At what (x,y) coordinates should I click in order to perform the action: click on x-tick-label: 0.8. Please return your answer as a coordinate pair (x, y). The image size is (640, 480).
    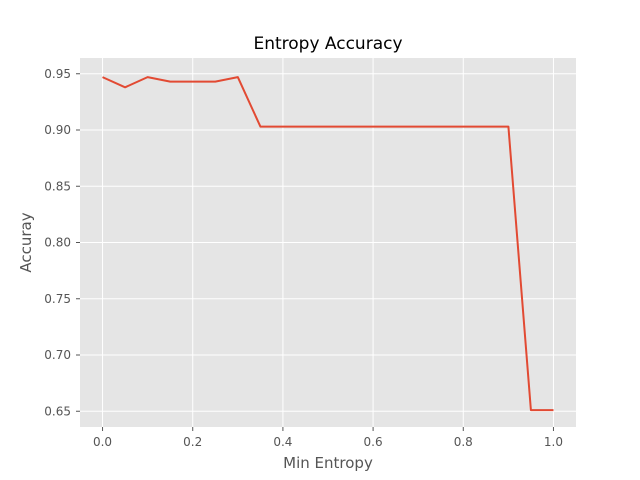
    Looking at the image, I should click on (463, 442).